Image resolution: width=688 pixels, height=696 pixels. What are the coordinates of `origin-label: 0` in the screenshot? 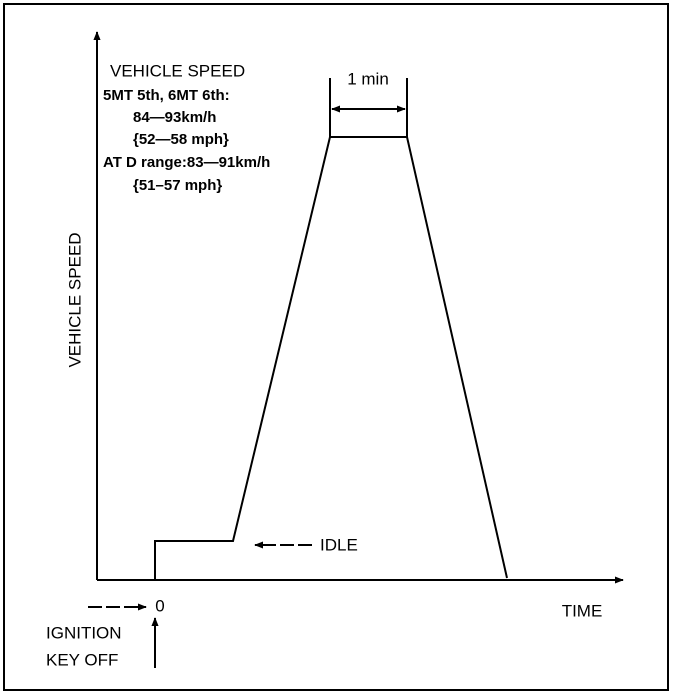 It's located at (159, 605).